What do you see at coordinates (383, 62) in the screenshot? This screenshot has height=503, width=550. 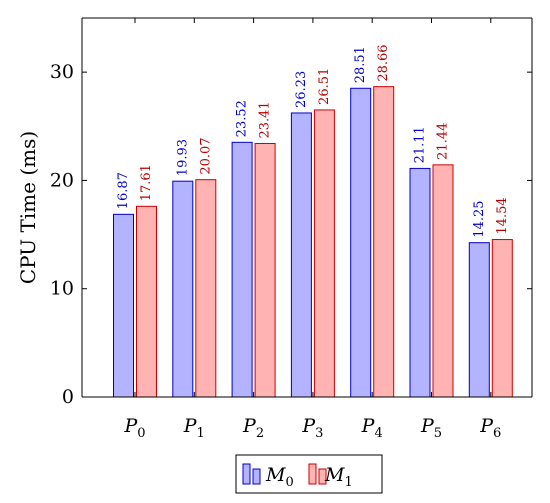 I see `data-label-m1-p4: 28.66` at bounding box center [383, 62].